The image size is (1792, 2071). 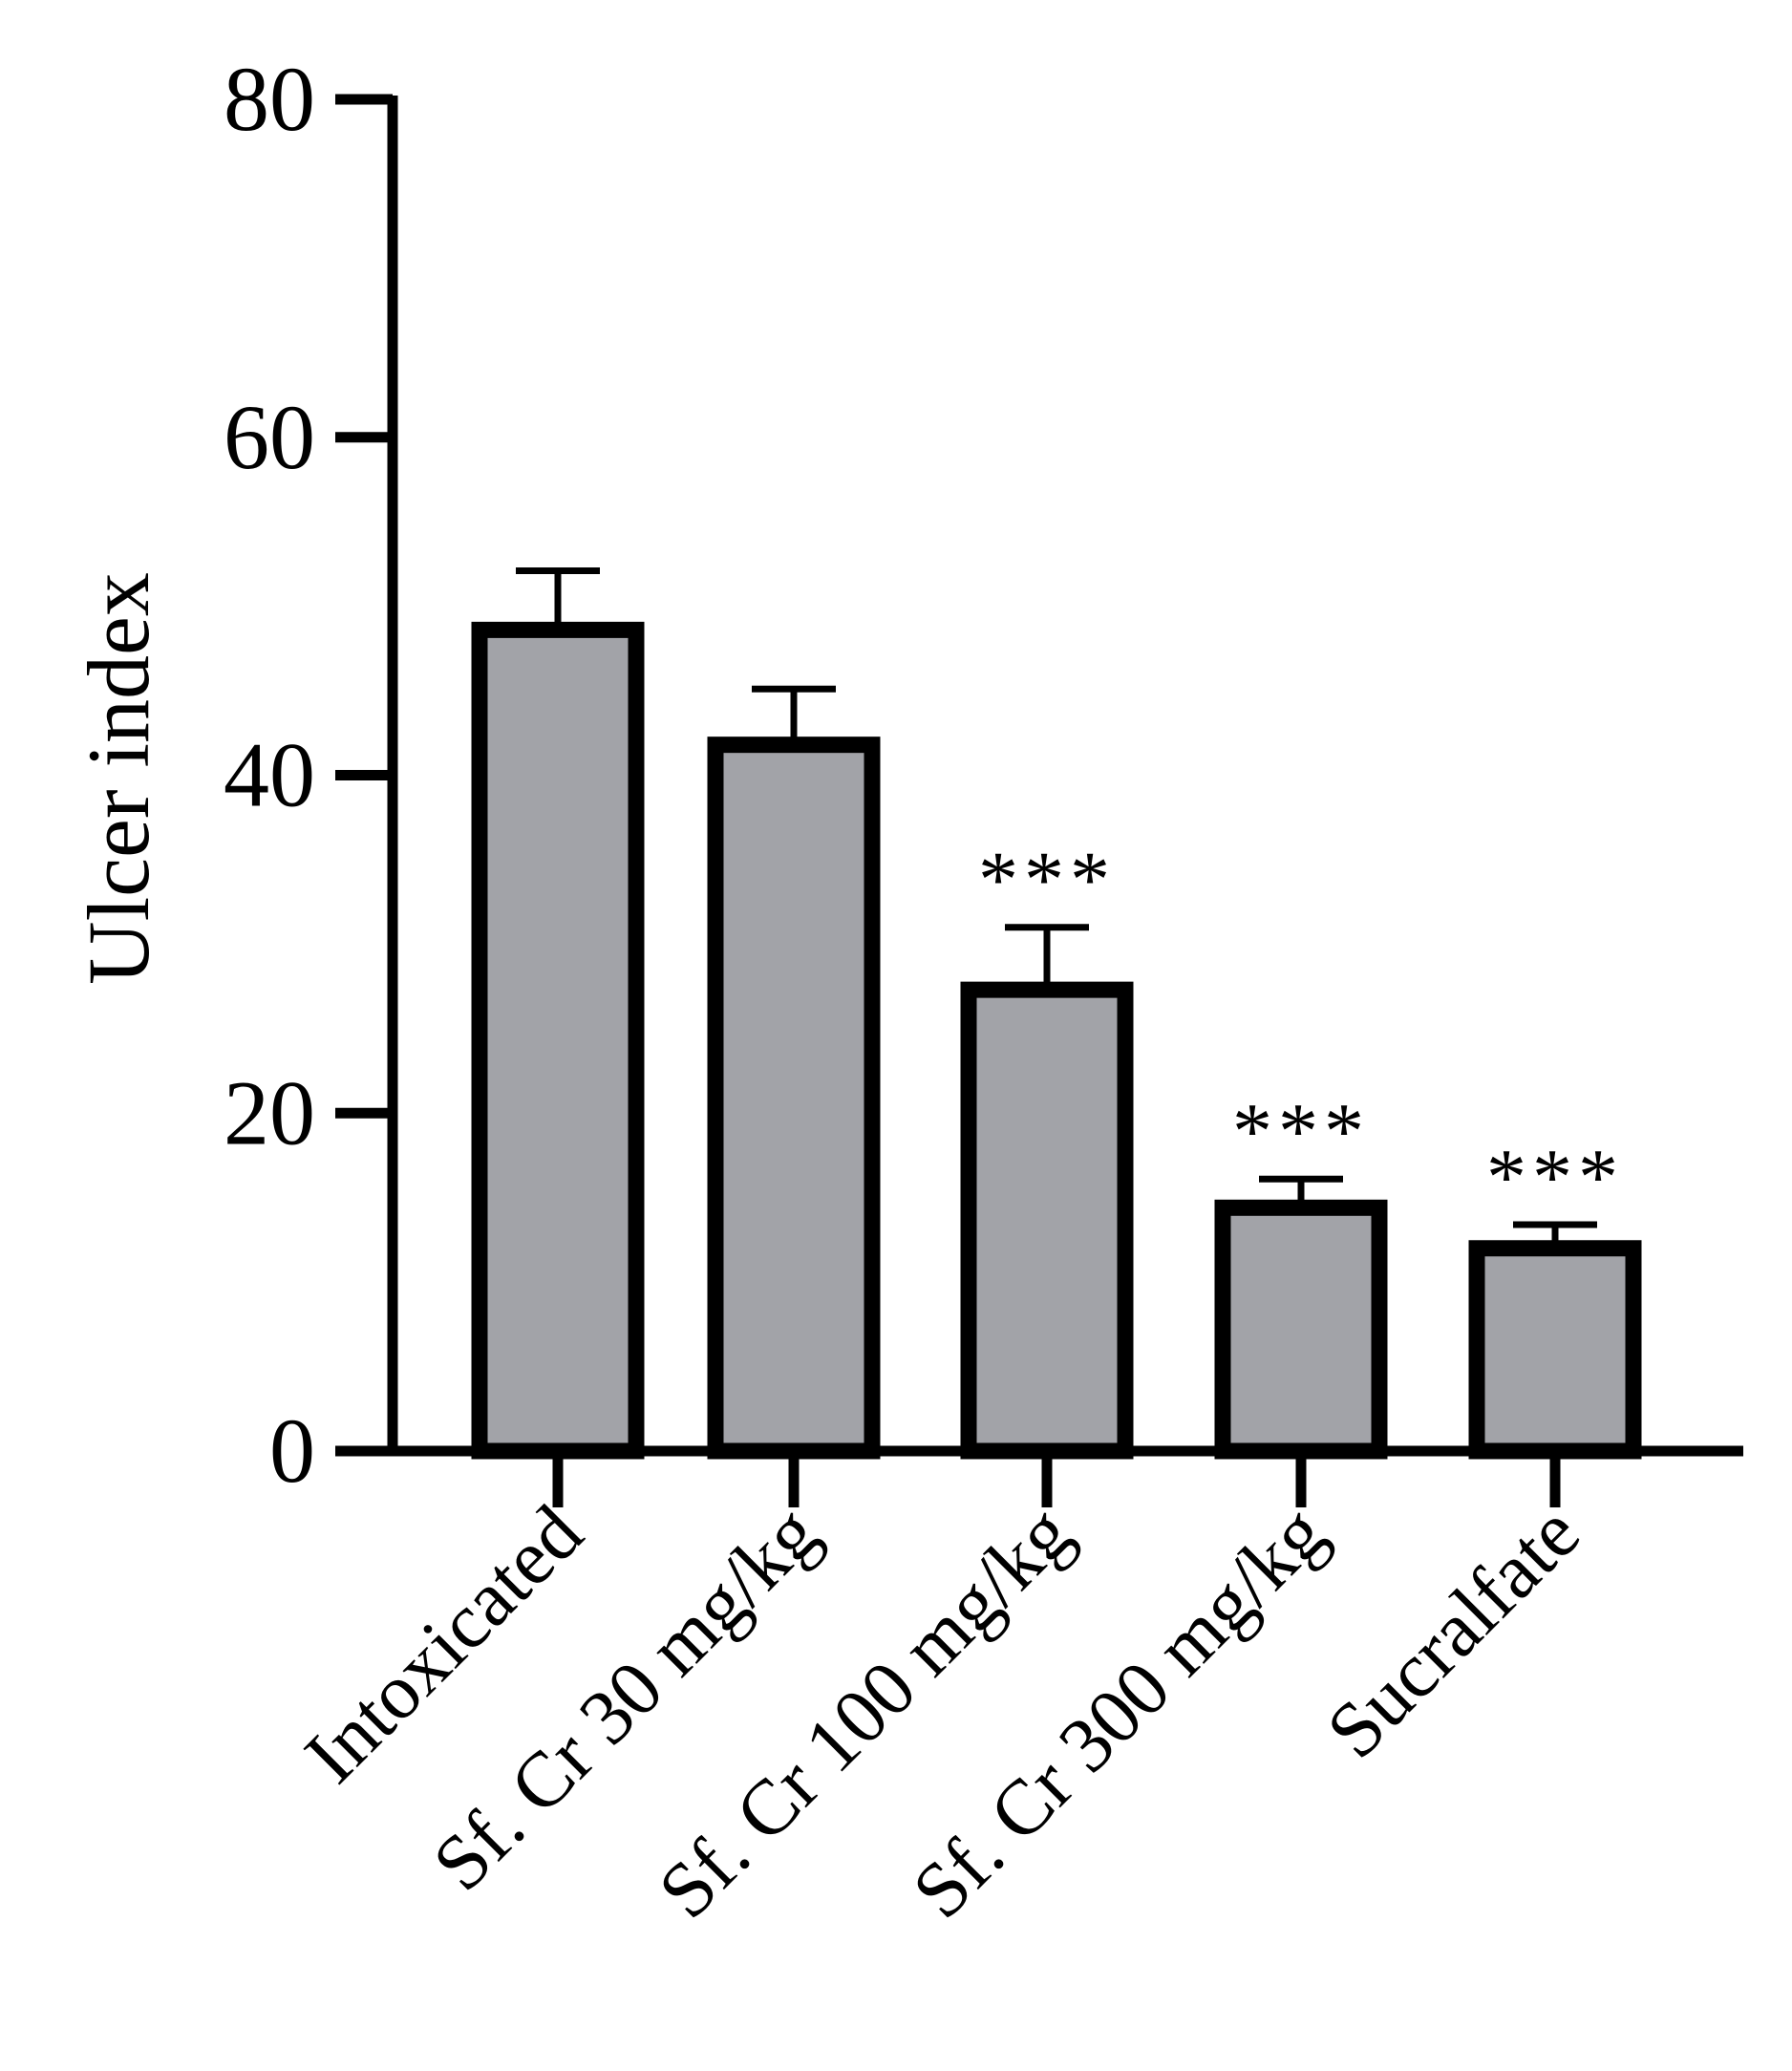 What do you see at coordinates (269, 1112) in the screenshot?
I see `y-tick-label: 20` at bounding box center [269, 1112].